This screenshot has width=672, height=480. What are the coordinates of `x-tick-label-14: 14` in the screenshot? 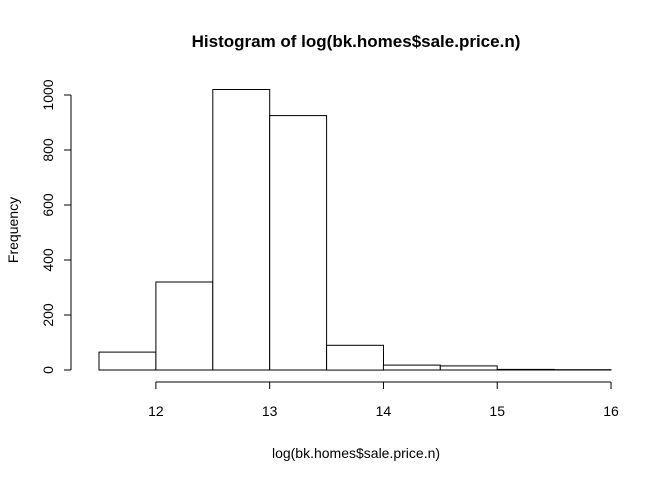 It's located at (384, 411).